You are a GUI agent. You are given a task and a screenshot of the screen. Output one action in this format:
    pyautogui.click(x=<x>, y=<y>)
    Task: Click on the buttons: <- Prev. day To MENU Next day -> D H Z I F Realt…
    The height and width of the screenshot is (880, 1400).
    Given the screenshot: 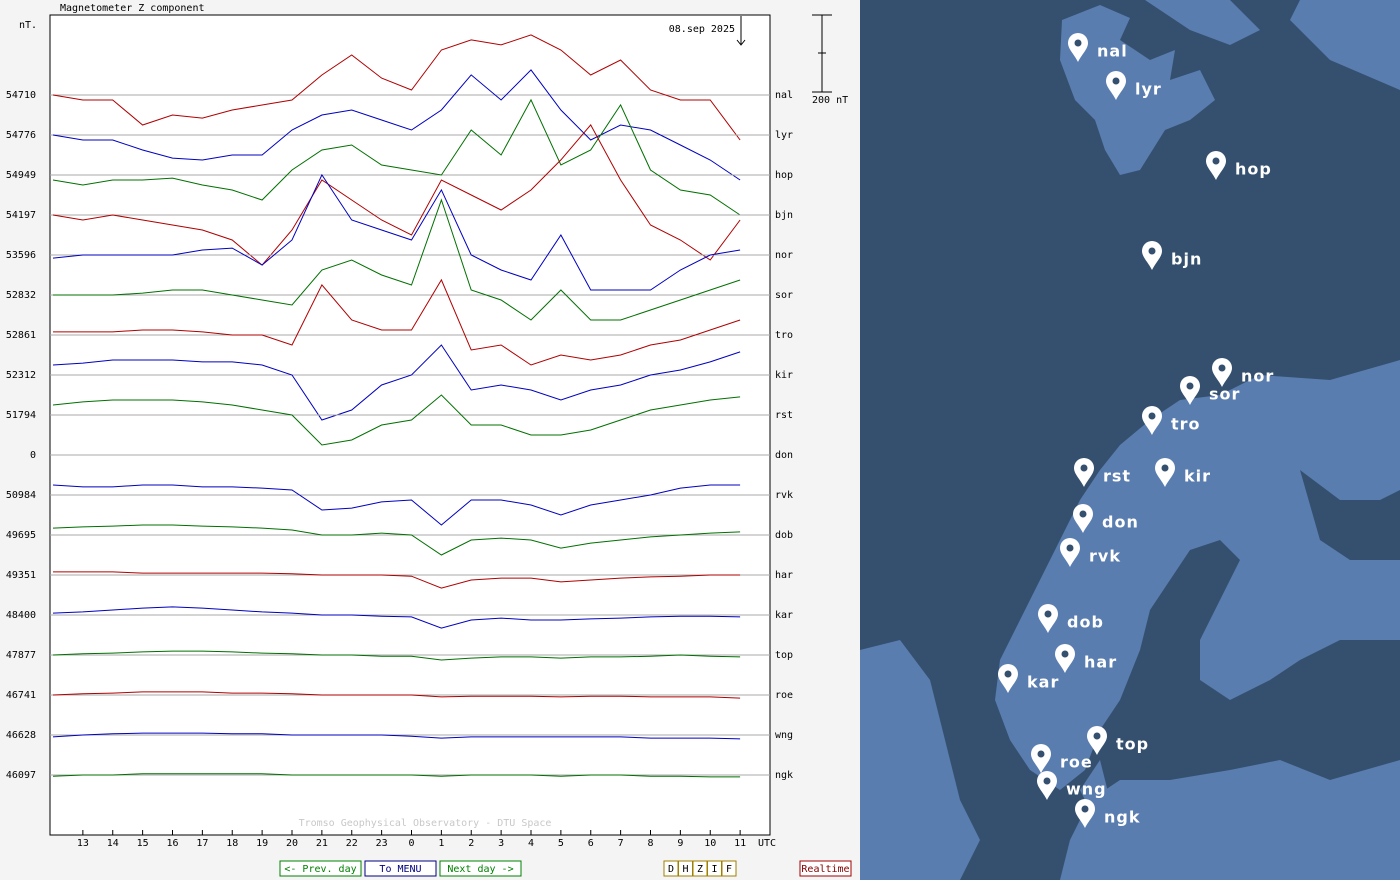 What is the action you would take?
    pyautogui.click(x=565, y=868)
    